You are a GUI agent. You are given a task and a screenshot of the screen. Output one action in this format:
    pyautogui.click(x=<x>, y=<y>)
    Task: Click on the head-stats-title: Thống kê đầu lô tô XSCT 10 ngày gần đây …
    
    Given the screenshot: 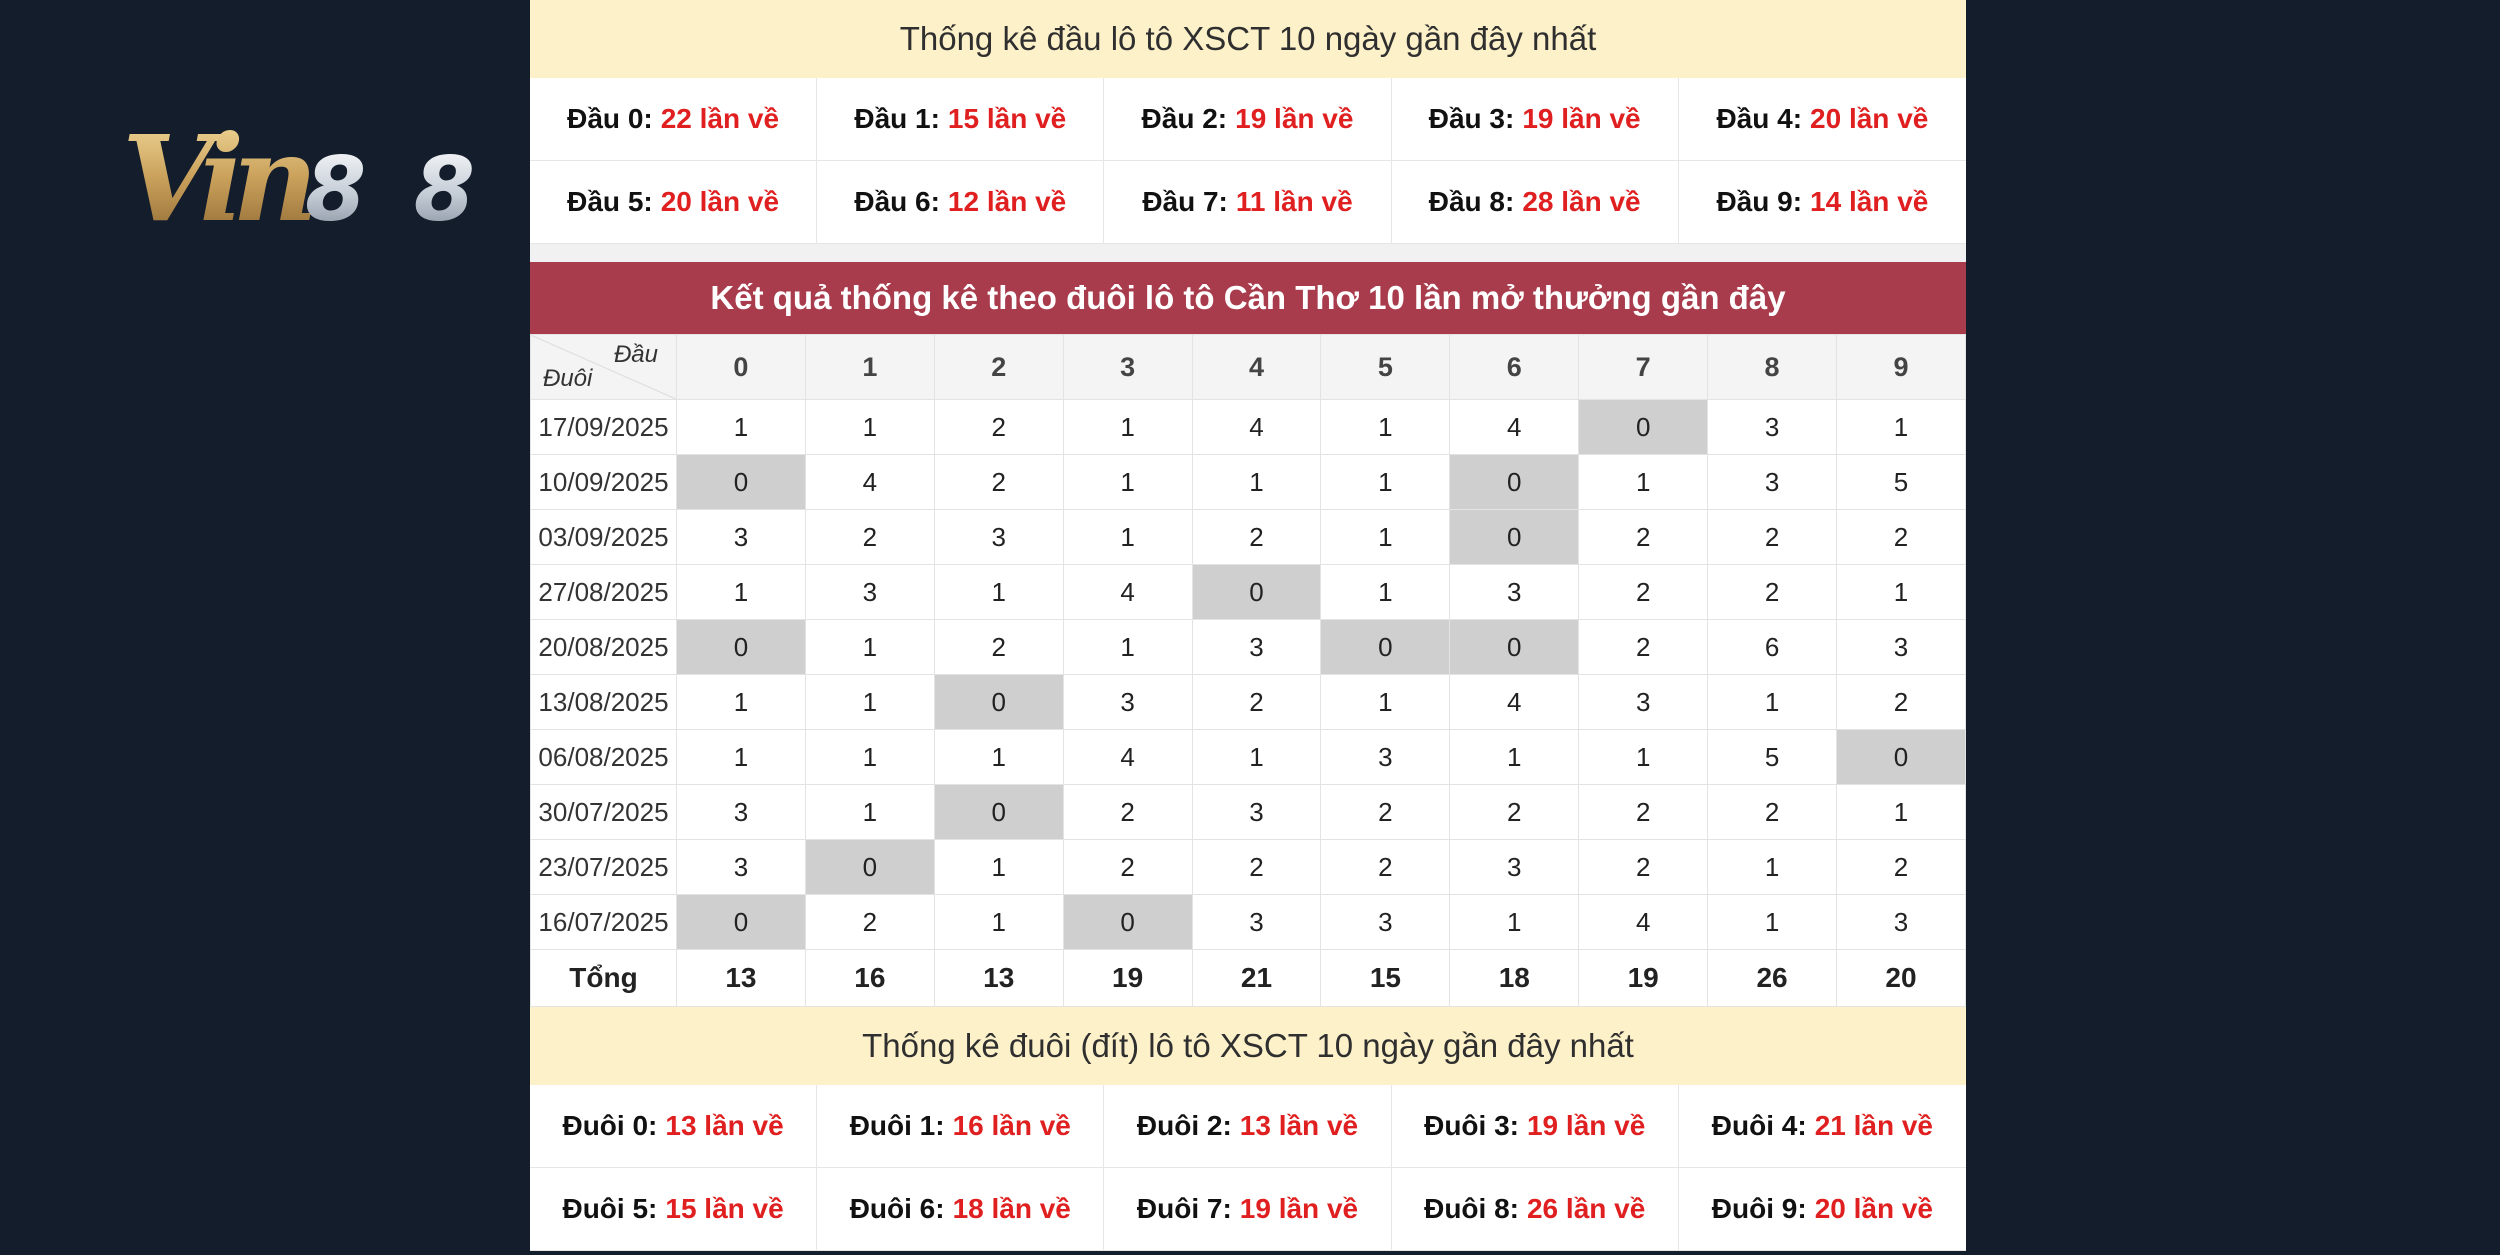 What is the action you would take?
    pyautogui.click(x=1248, y=39)
    